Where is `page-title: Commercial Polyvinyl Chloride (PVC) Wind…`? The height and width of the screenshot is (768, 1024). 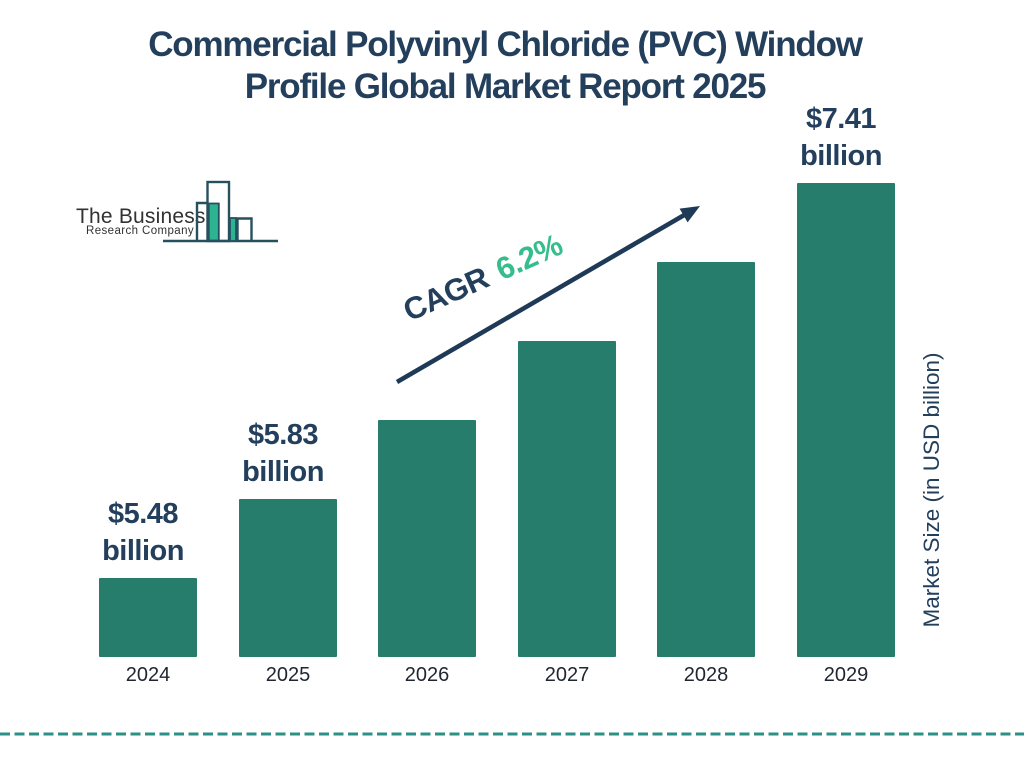
page-title: Commercial Polyvinyl Chloride (PVC) Wind… is located at coordinates (508, 66).